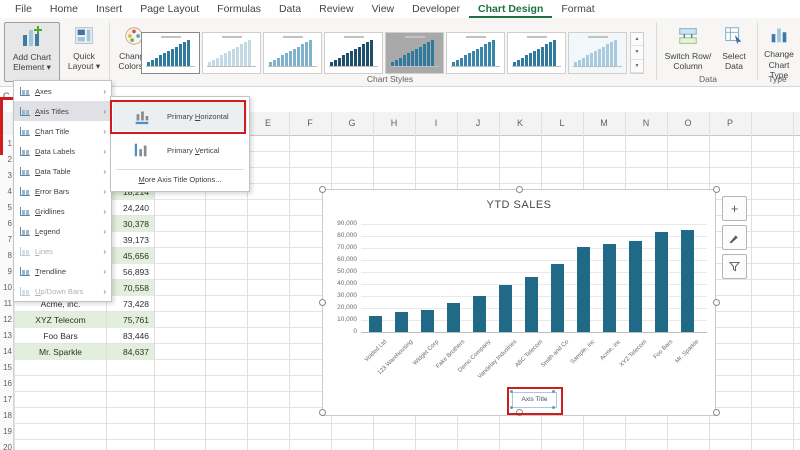 The image size is (800, 450). What do you see at coordinates (239, 9) in the screenshot?
I see `tab-formulas: Formulas` at bounding box center [239, 9].